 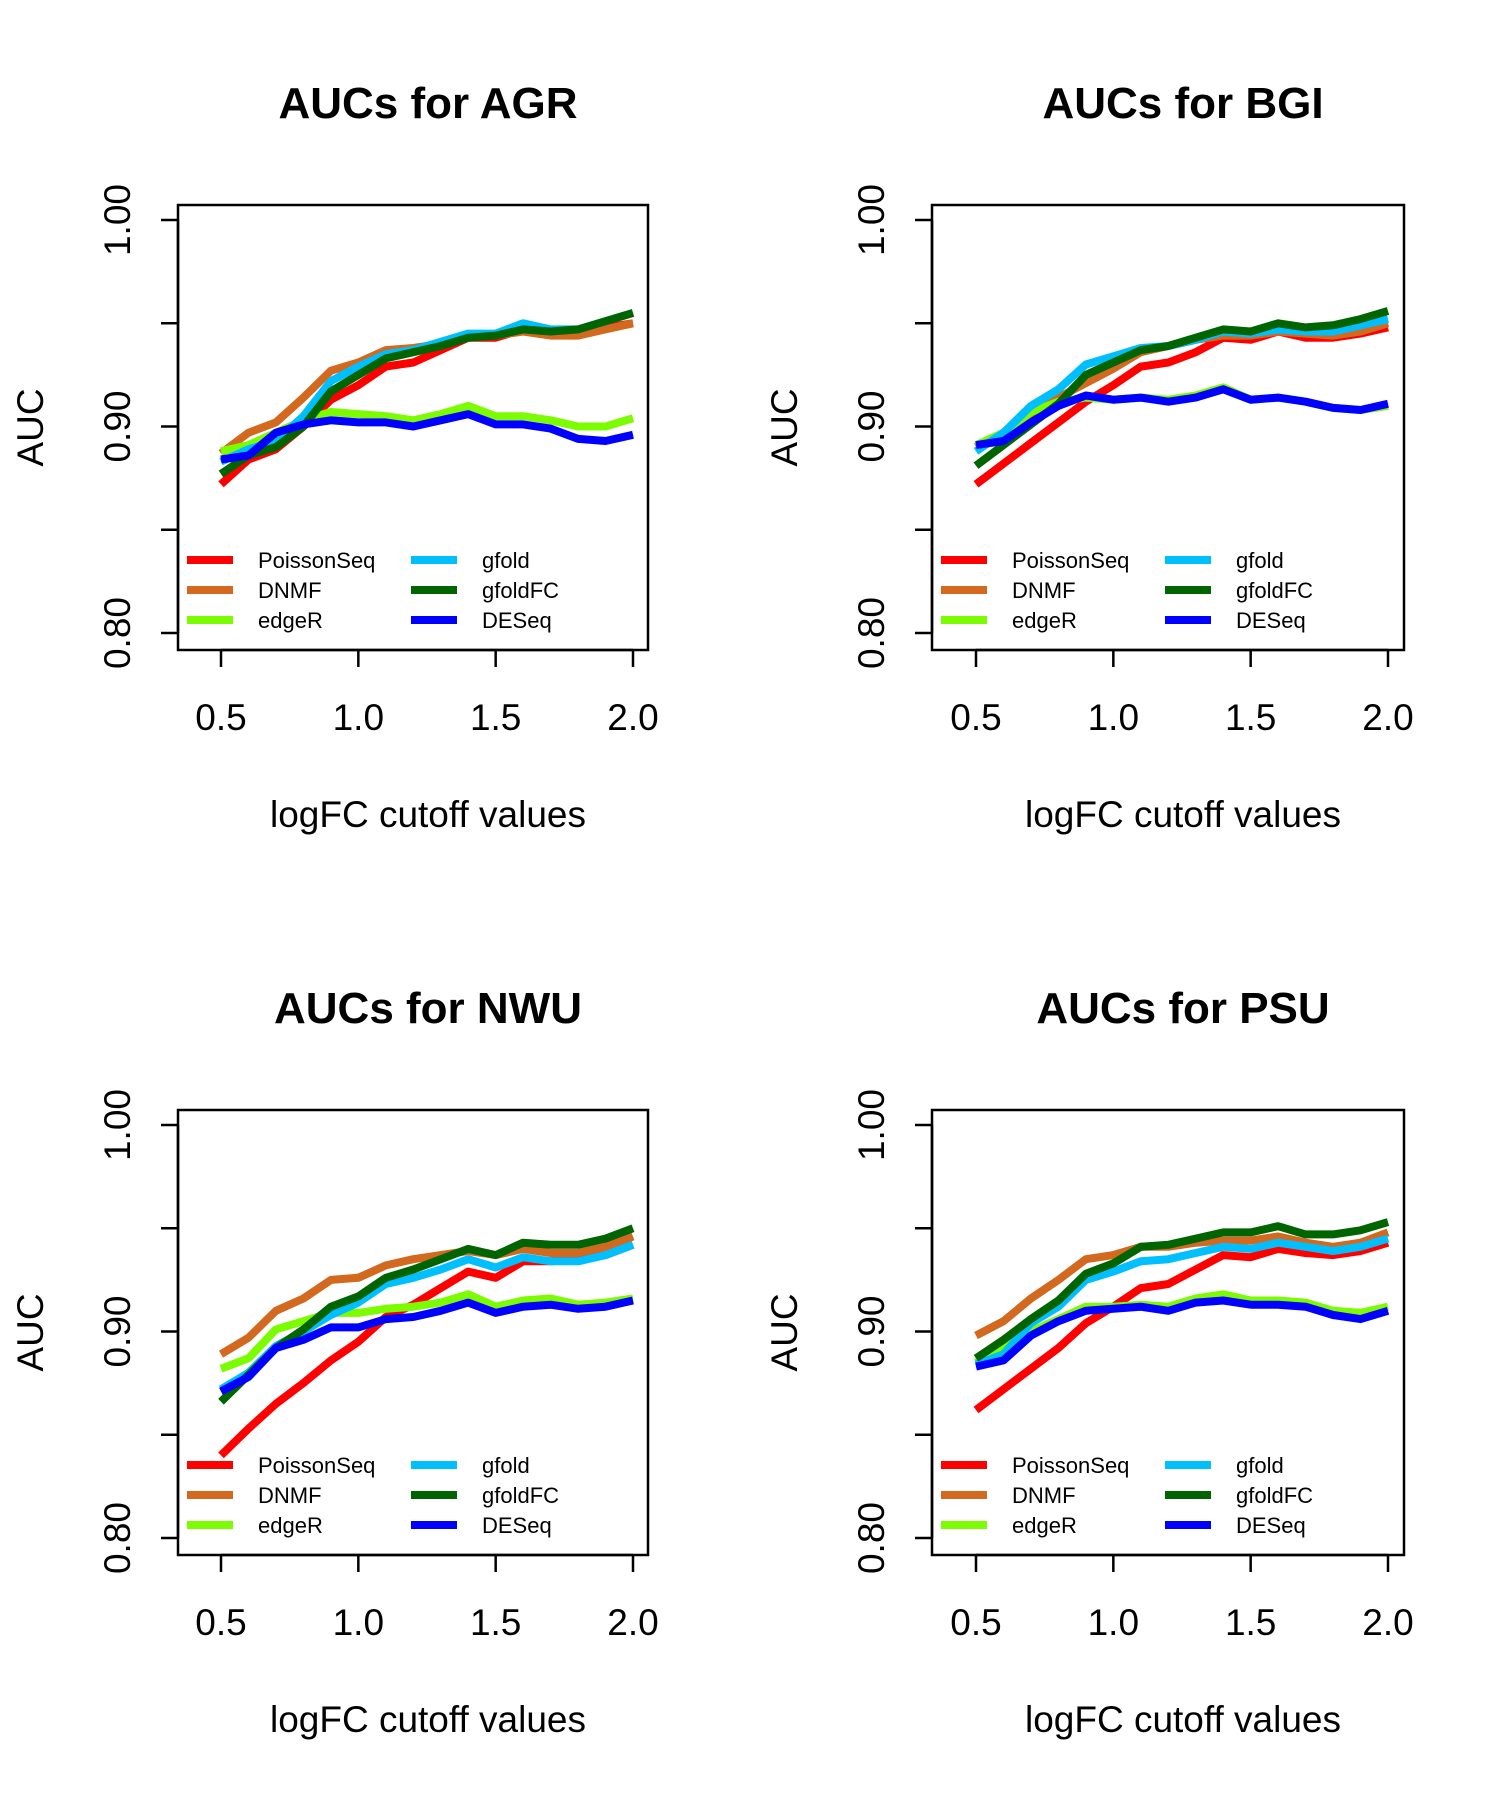 I want to click on series-line-gfold, so click(x=1182, y=1301).